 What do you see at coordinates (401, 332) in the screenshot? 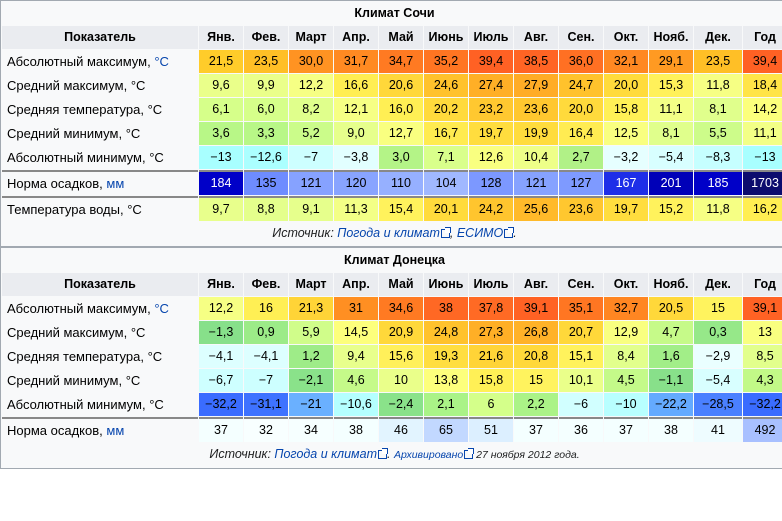
I see `data-cell: 20,9` at bounding box center [401, 332].